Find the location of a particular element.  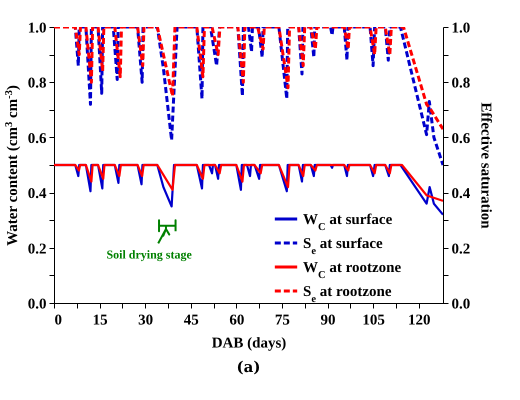

x-axis-title: DAB (days) is located at coordinates (249, 344).